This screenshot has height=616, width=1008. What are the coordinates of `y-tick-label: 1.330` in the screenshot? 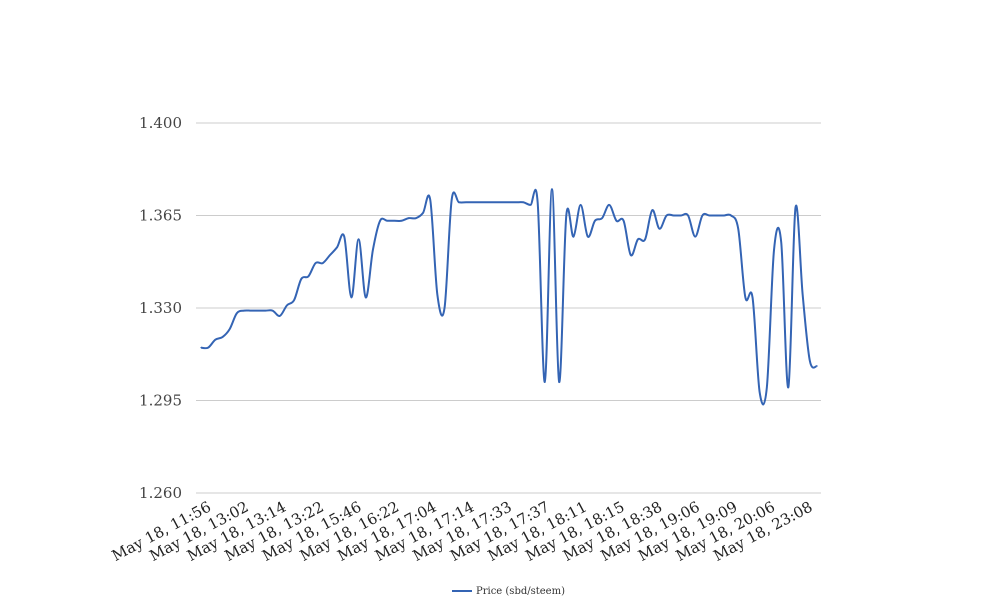 It's located at (160, 308).